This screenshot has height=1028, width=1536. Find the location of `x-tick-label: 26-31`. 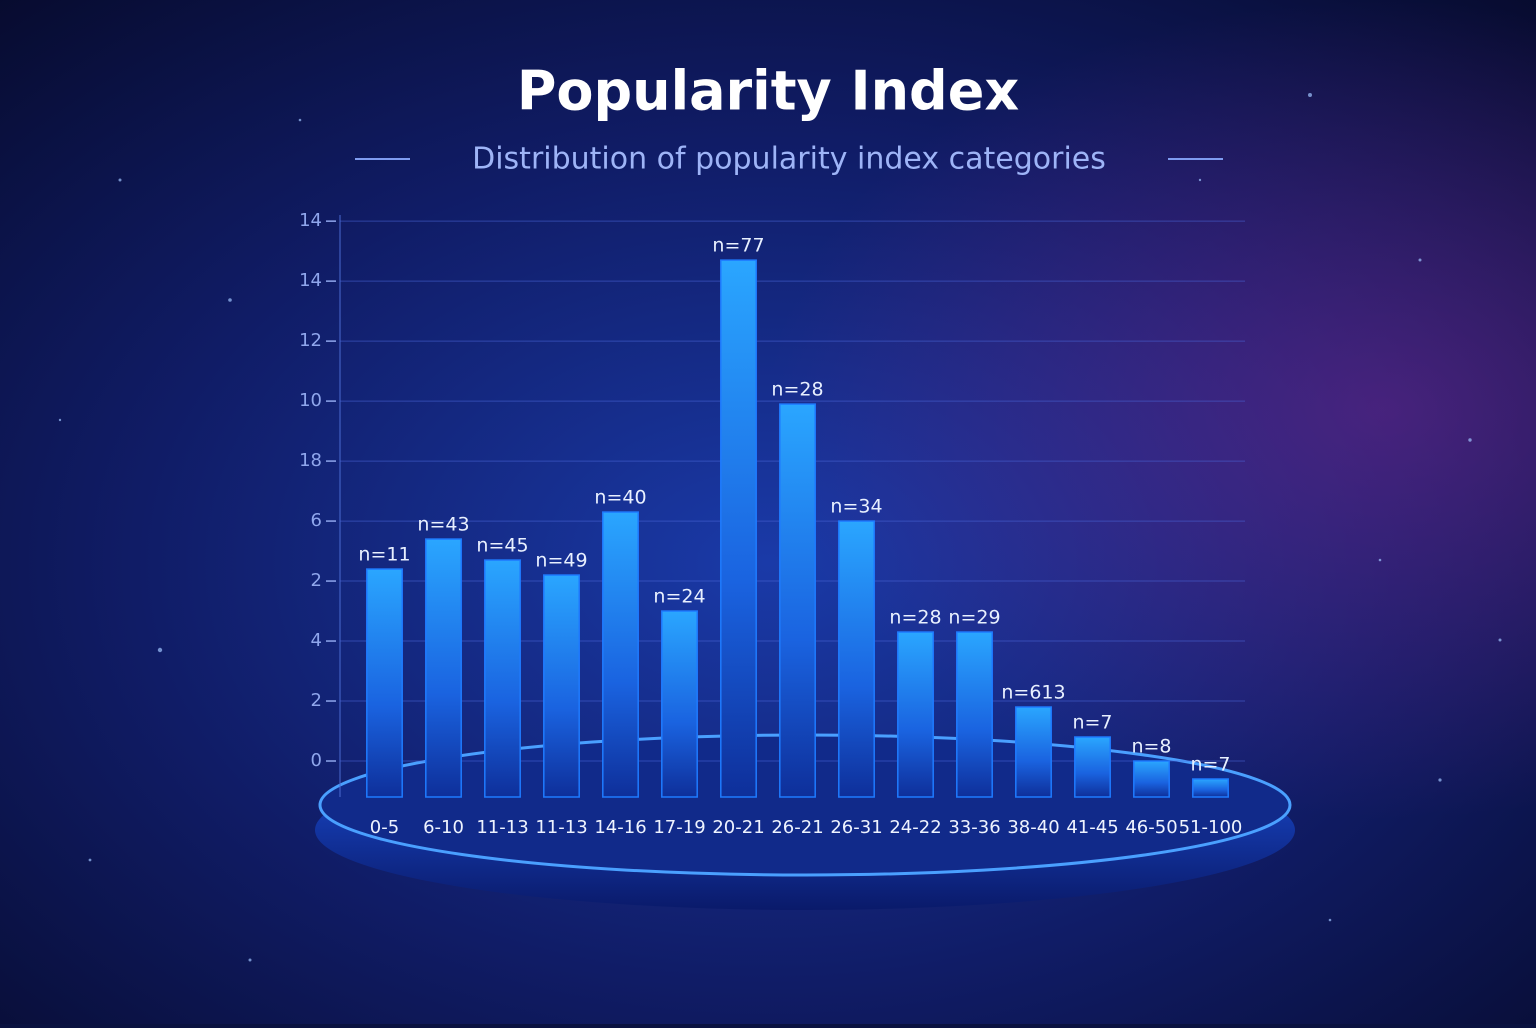

x-tick-label: 26-31 is located at coordinates (856, 827).